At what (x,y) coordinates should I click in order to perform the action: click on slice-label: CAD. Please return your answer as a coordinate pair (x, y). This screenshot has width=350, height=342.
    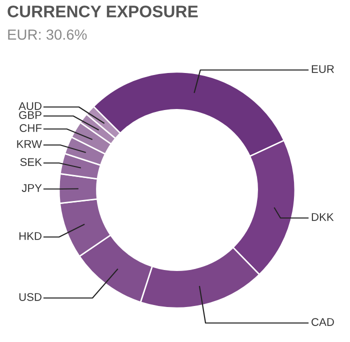
    Looking at the image, I should click on (323, 322).